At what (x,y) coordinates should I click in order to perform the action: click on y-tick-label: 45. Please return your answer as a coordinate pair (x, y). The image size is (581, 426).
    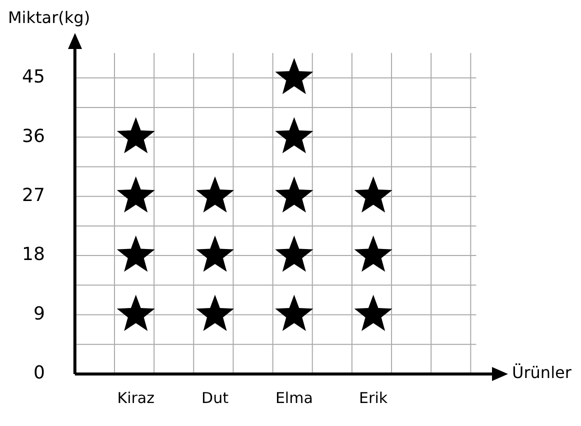
    Looking at the image, I should click on (33, 77).